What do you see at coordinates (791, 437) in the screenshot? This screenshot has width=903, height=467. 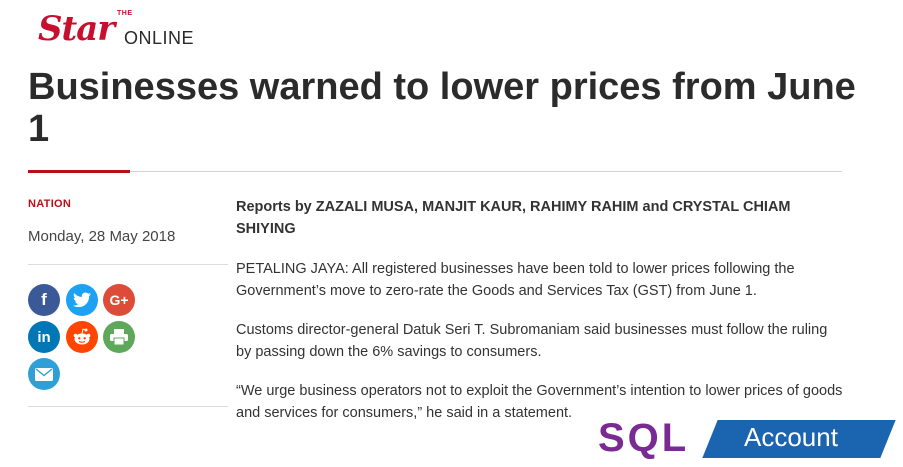 I see `watermark-account-text: Account` at bounding box center [791, 437].